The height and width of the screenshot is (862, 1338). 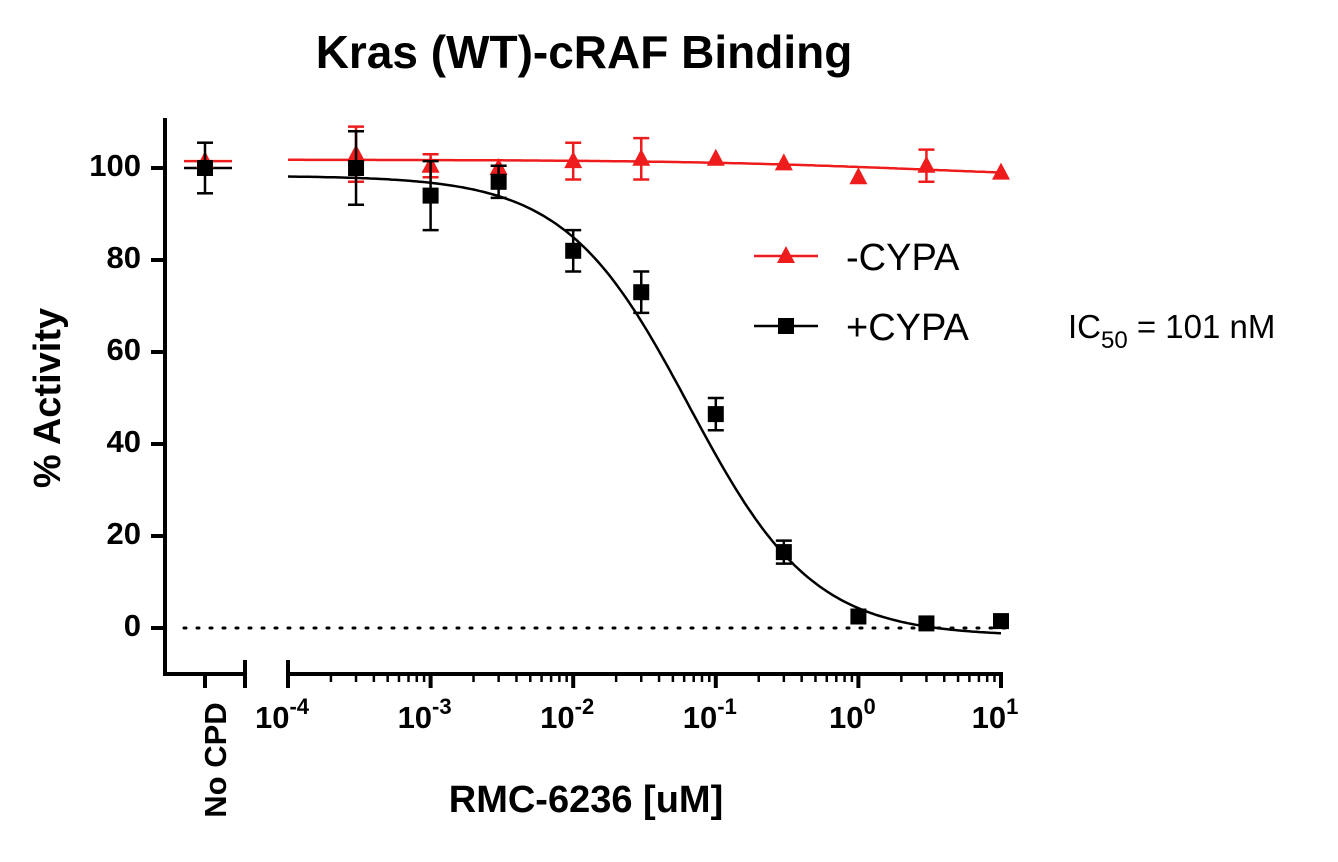 I want to click on y-tick-label: 100, so click(x=115, y=165).